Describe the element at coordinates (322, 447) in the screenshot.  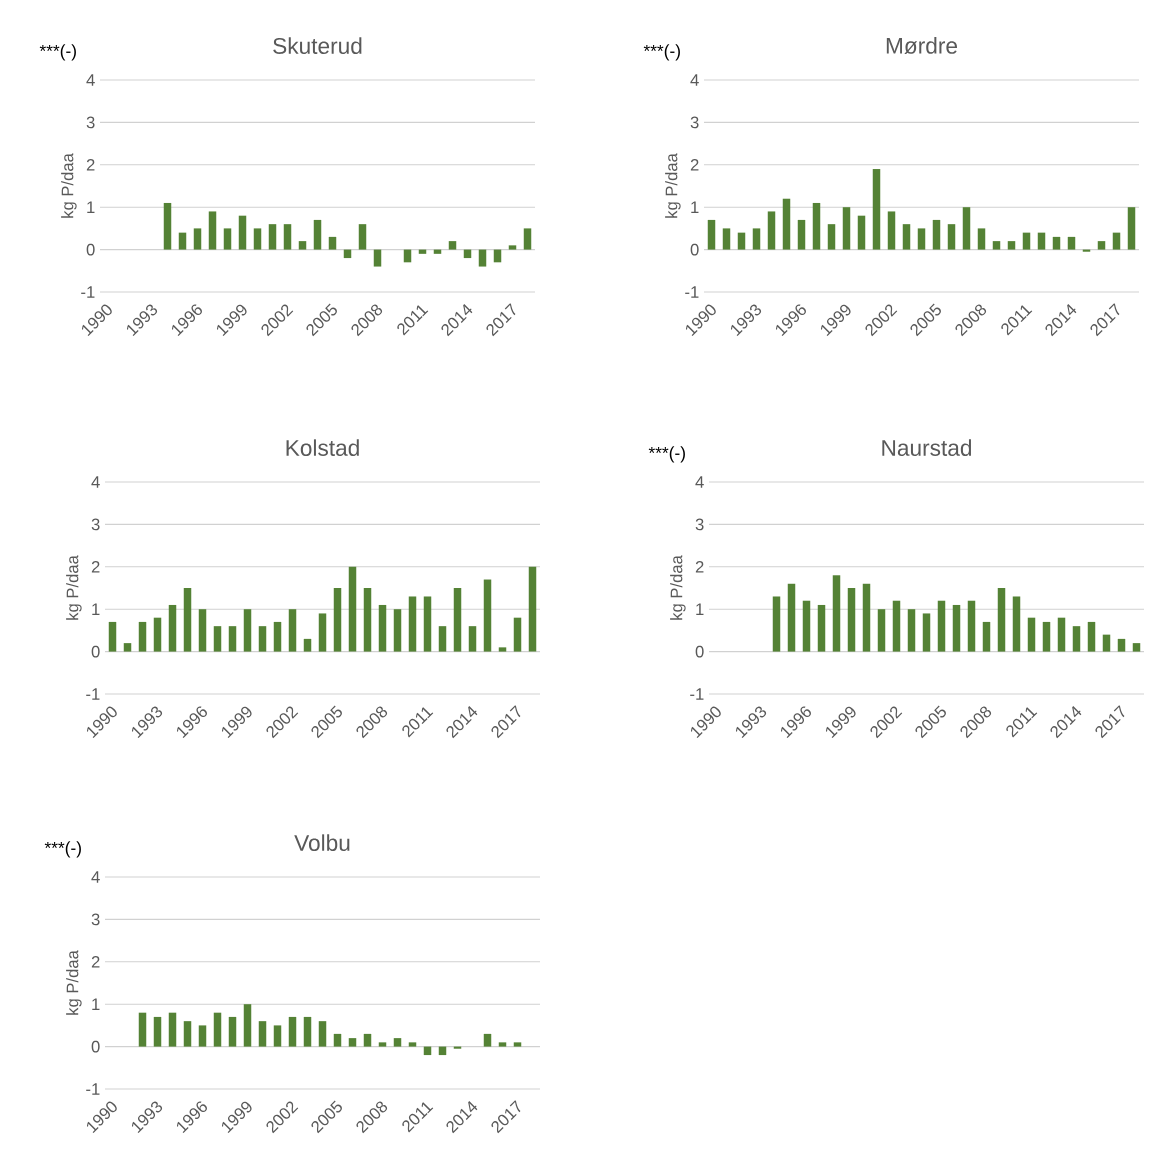
I see `chart-title: Kolstad` at that location.